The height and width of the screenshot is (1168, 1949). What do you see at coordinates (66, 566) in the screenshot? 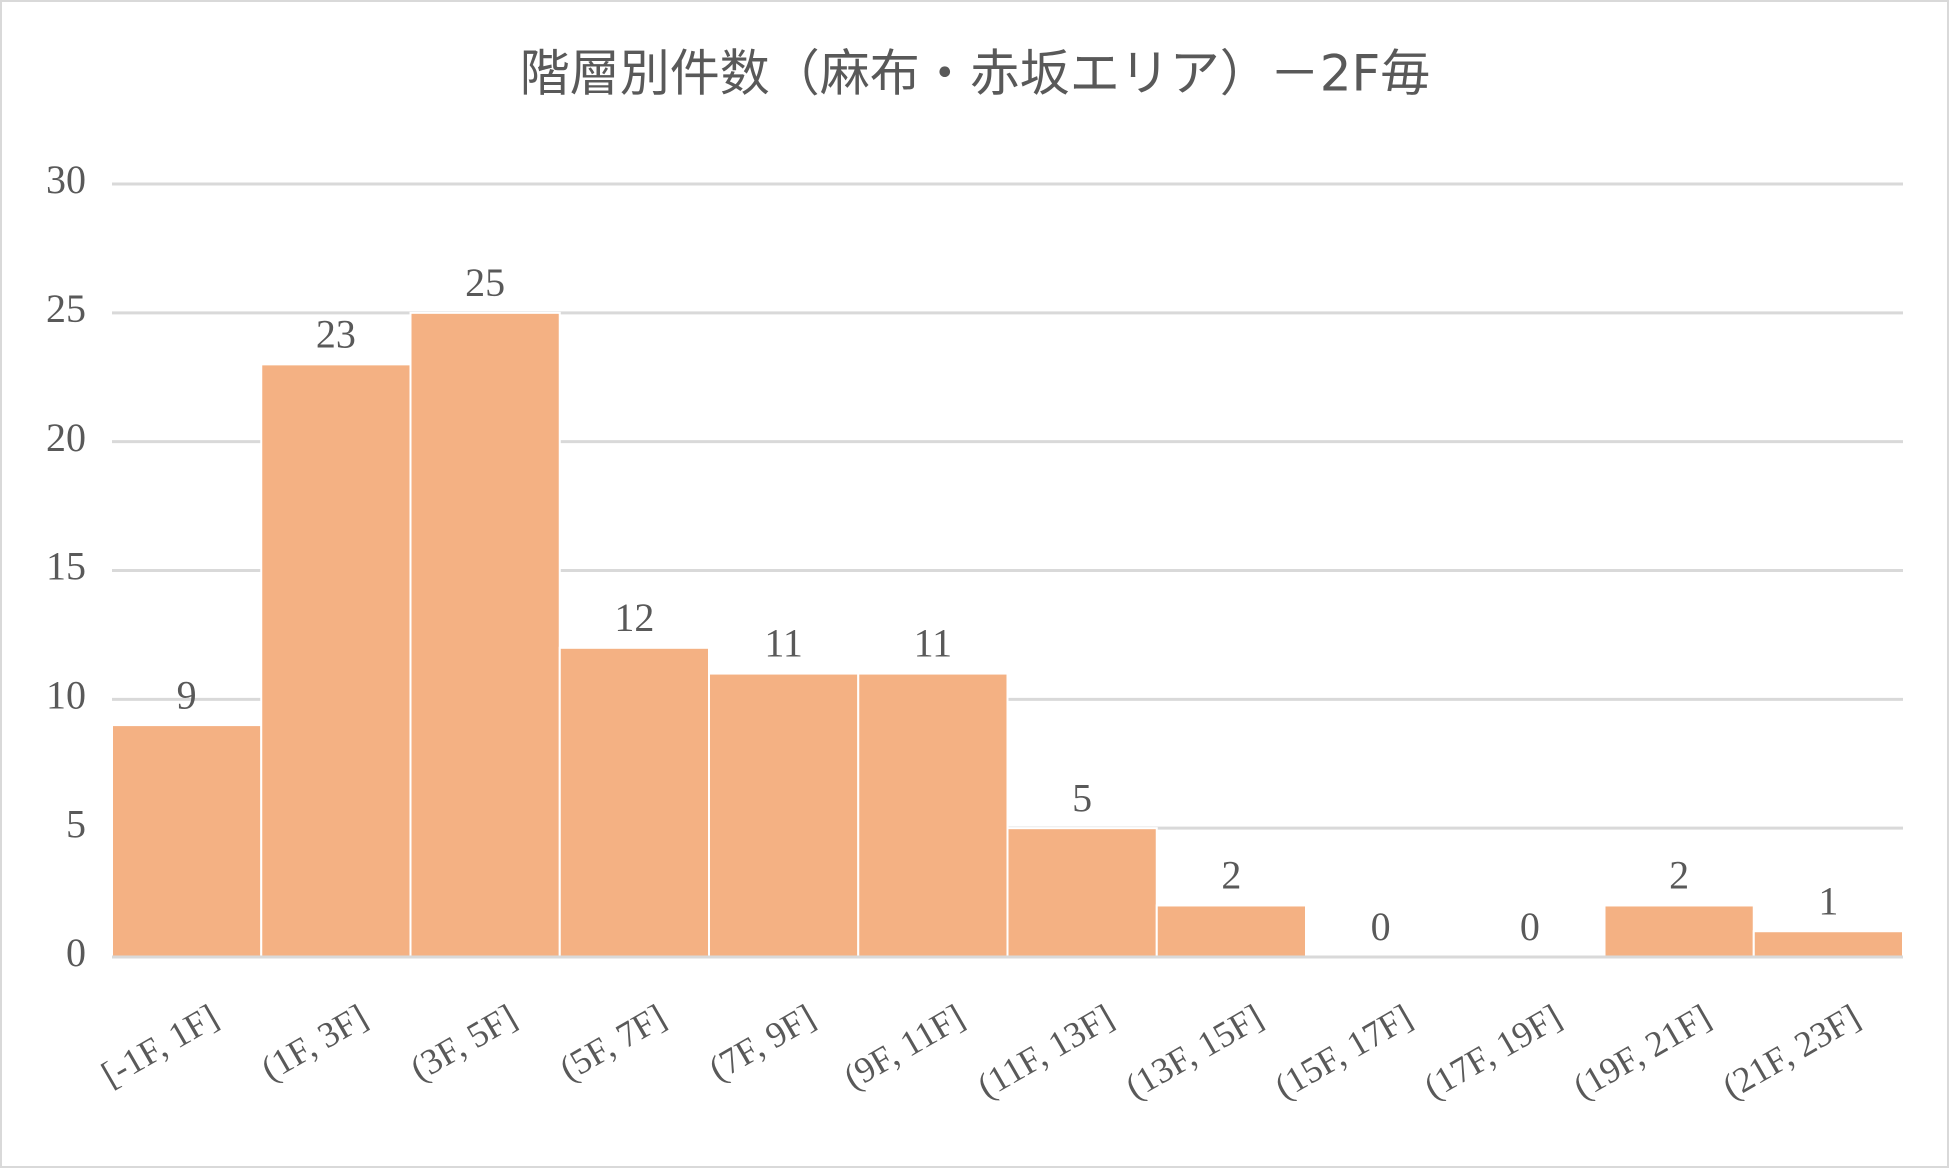
I see `y-tick-label: 15` at bounding box center [66, 566].